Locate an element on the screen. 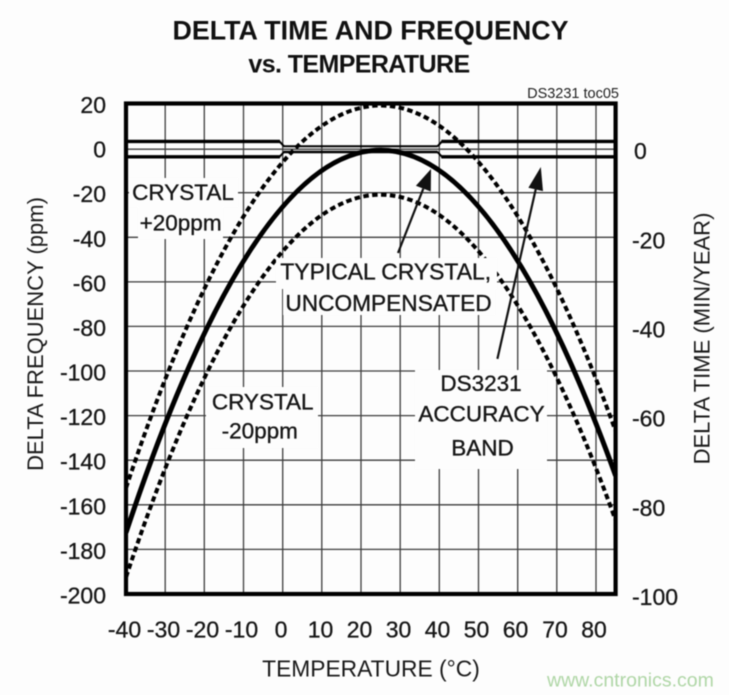 The image size is (729, 695). svg-text: TEMPERATURE (°C) is located at coordinates (371, 669).